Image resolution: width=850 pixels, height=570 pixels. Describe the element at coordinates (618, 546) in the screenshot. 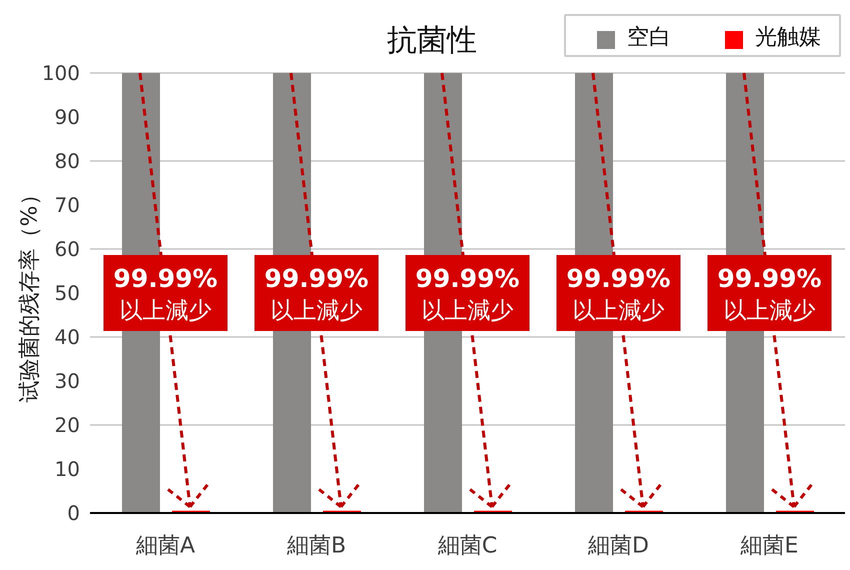

I see `x-tick-label: 細菌D` at that location.